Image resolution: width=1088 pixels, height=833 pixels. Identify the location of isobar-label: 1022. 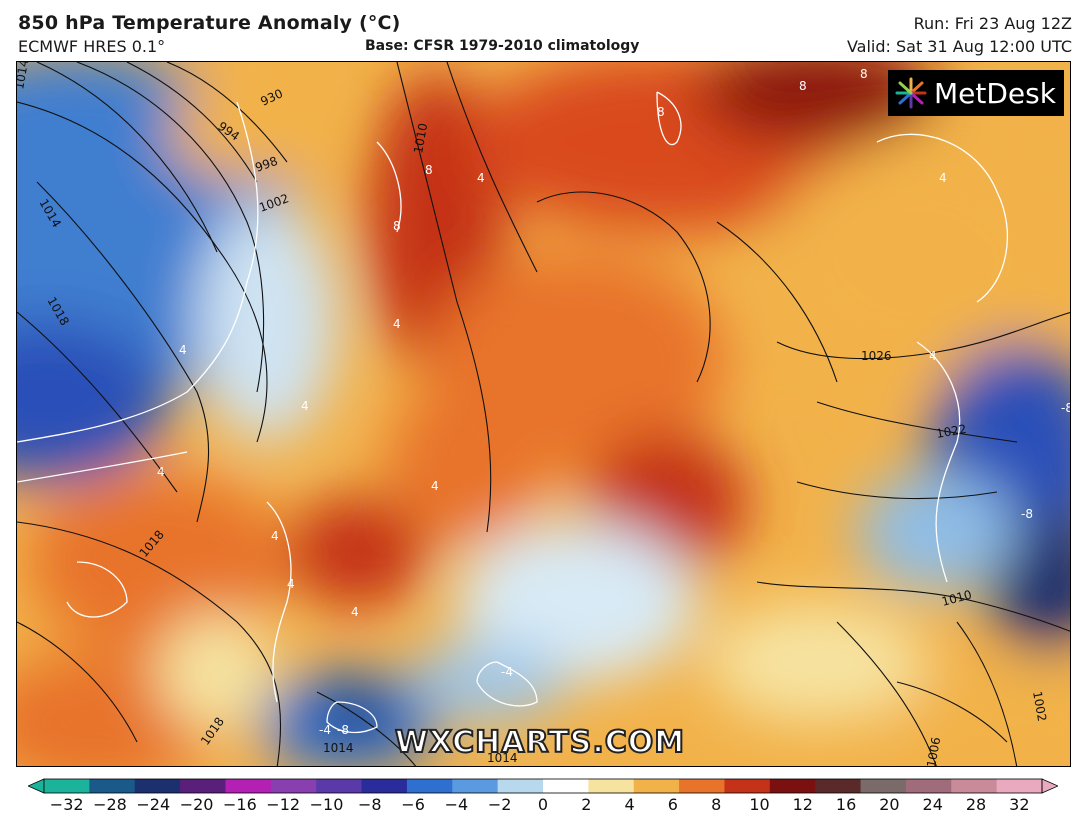
(951, 431).